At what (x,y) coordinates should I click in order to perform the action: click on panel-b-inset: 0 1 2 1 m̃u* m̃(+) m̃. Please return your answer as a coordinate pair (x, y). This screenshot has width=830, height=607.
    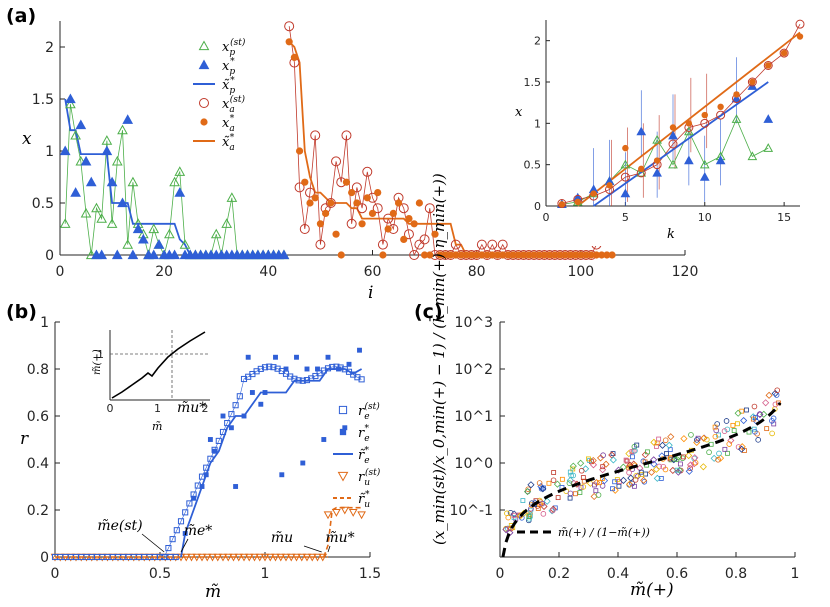
    Looking at the image, I should click on (151, 381).